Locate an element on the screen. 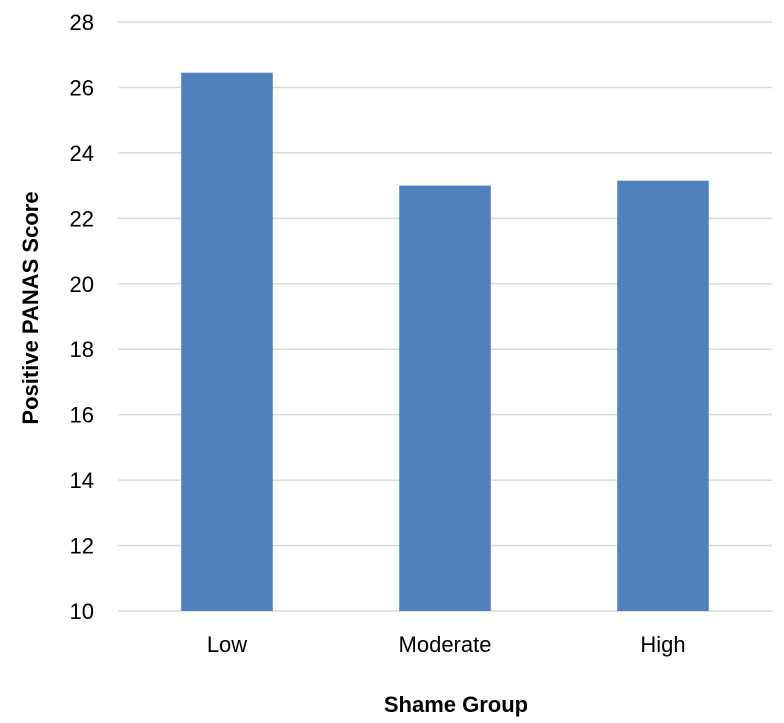  bar-low is located at coordinates (227, 342).